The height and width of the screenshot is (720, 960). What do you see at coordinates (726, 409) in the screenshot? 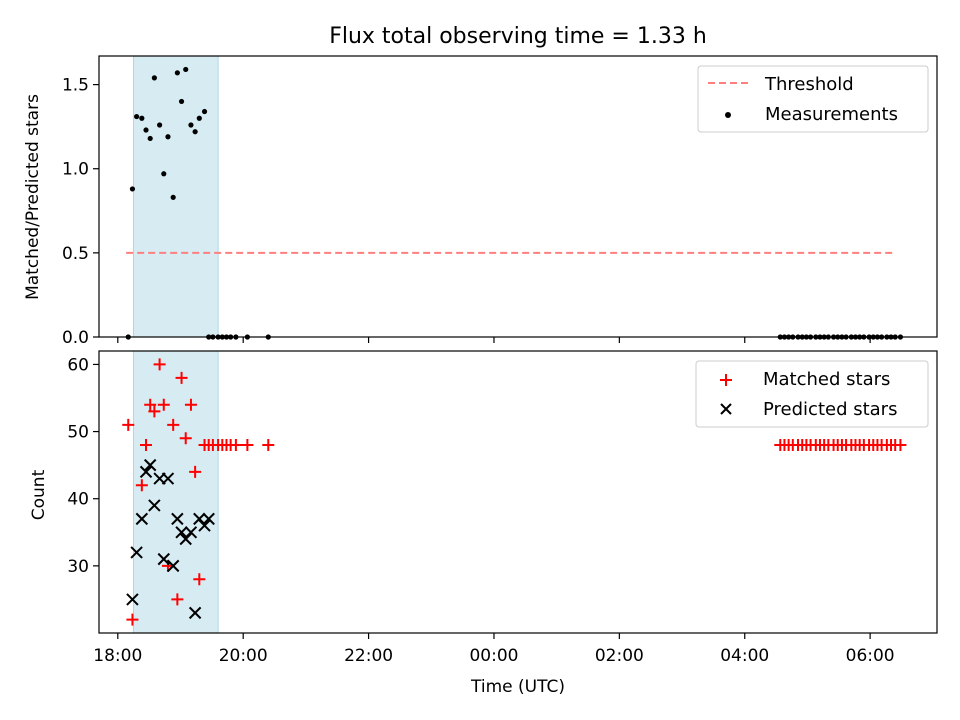
I see `legend-predicted-swatch` at bounding box center [726, 409].